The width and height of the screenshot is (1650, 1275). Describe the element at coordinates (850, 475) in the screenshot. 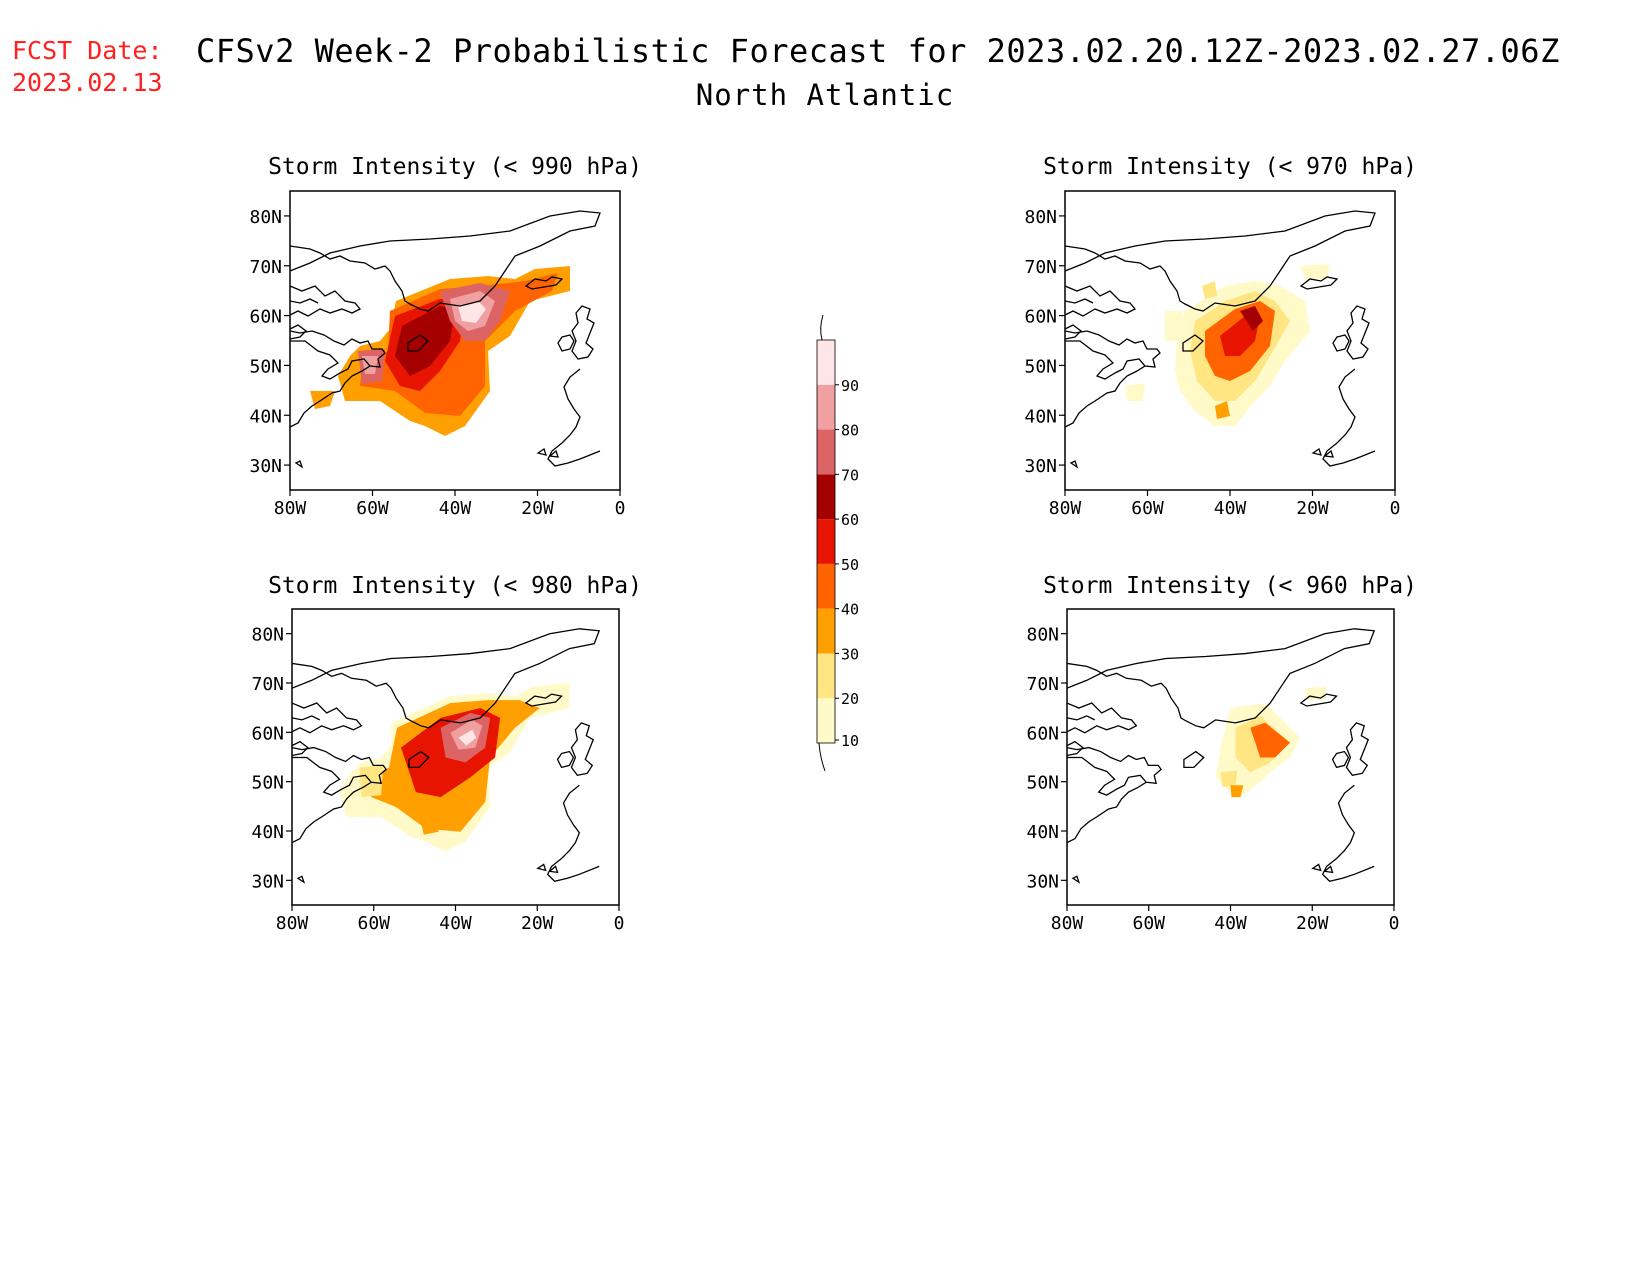

I see `colorbar-label: 70` at that location.